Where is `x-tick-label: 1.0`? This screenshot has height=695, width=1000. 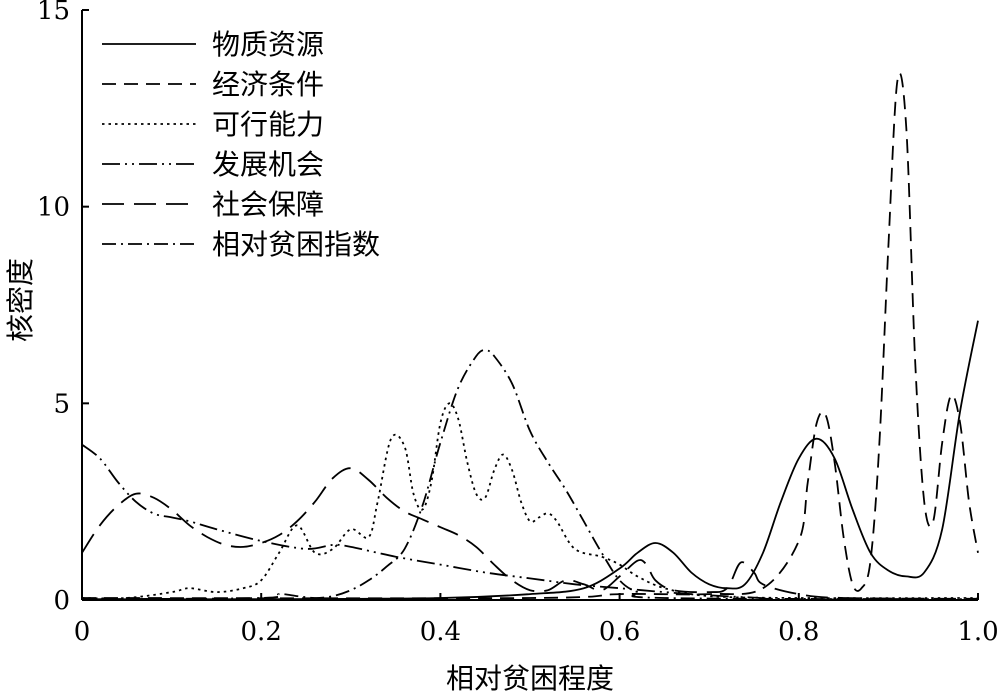 x-tick-label: 1.0 is located at coordinates (977, 632).